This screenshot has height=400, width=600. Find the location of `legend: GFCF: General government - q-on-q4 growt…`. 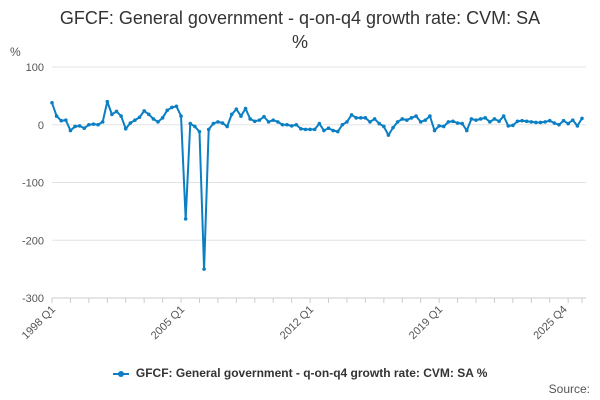

legend: GFCF: General government - q-on-q4 growt… is located at coordinates (300, 373).